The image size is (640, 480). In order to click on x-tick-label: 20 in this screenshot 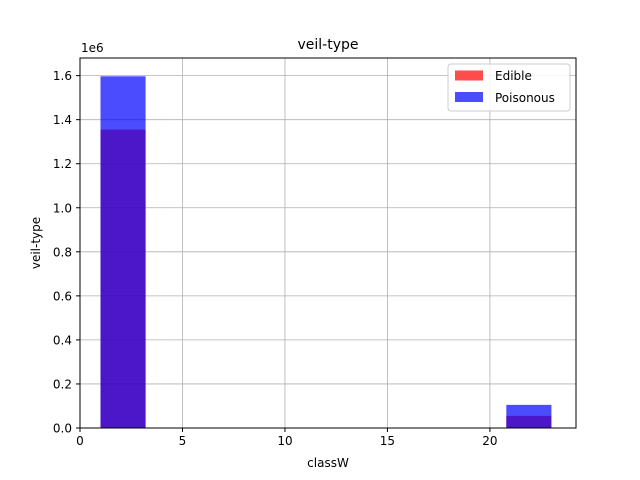, I will do `click(489, 441)`.